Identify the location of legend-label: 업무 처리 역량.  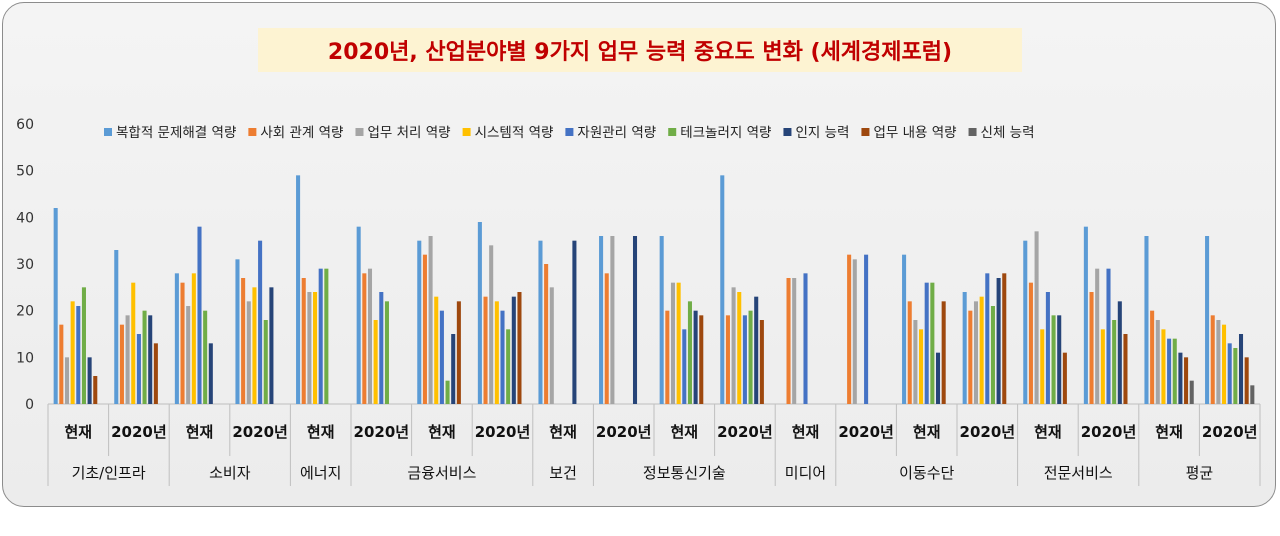
(408, 133).